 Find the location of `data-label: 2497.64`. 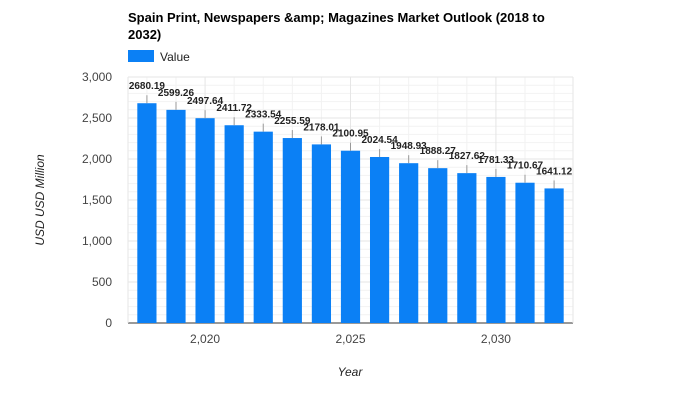

data-label: 2497.64 is located at coordinates (205, 101).